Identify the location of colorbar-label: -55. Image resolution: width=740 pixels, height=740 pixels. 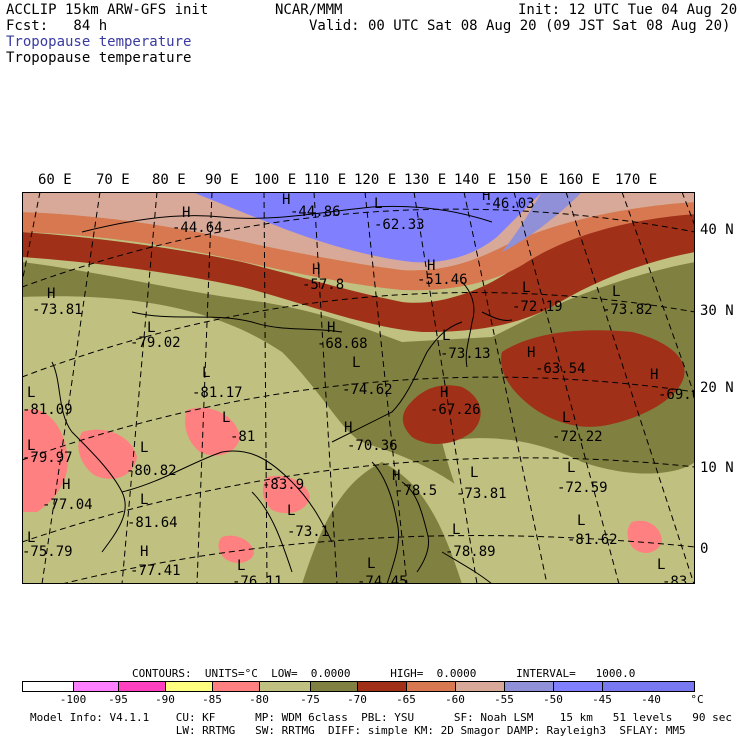
(504, 699).